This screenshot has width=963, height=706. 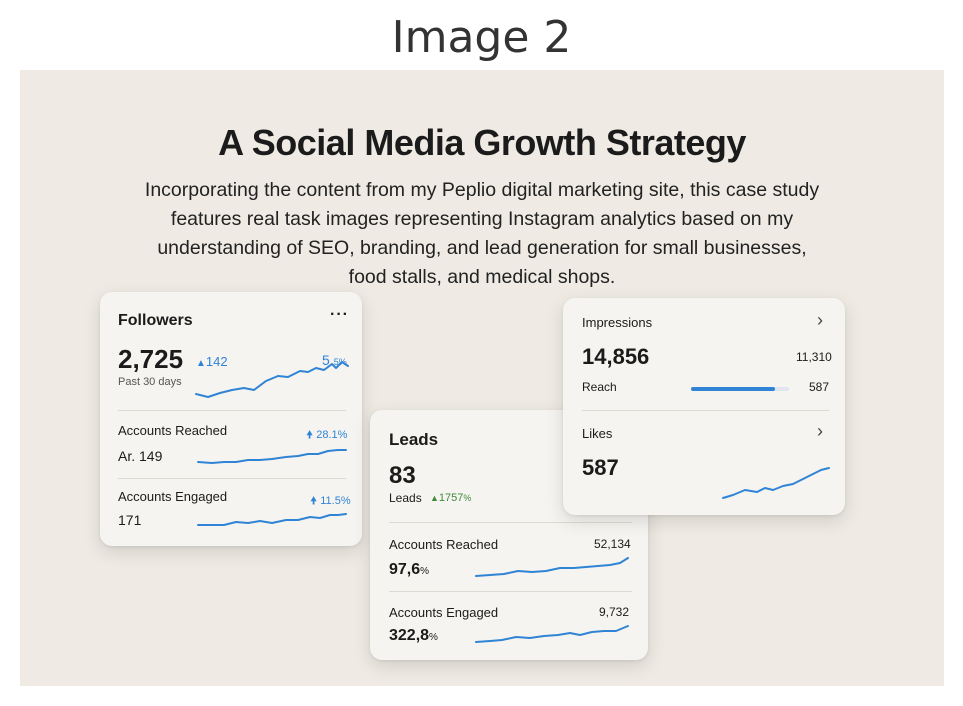 What do you see at coordinates (409, 569) in the screenshot?
I see `row-value: 97,6%` at bounding box center [409, 569].